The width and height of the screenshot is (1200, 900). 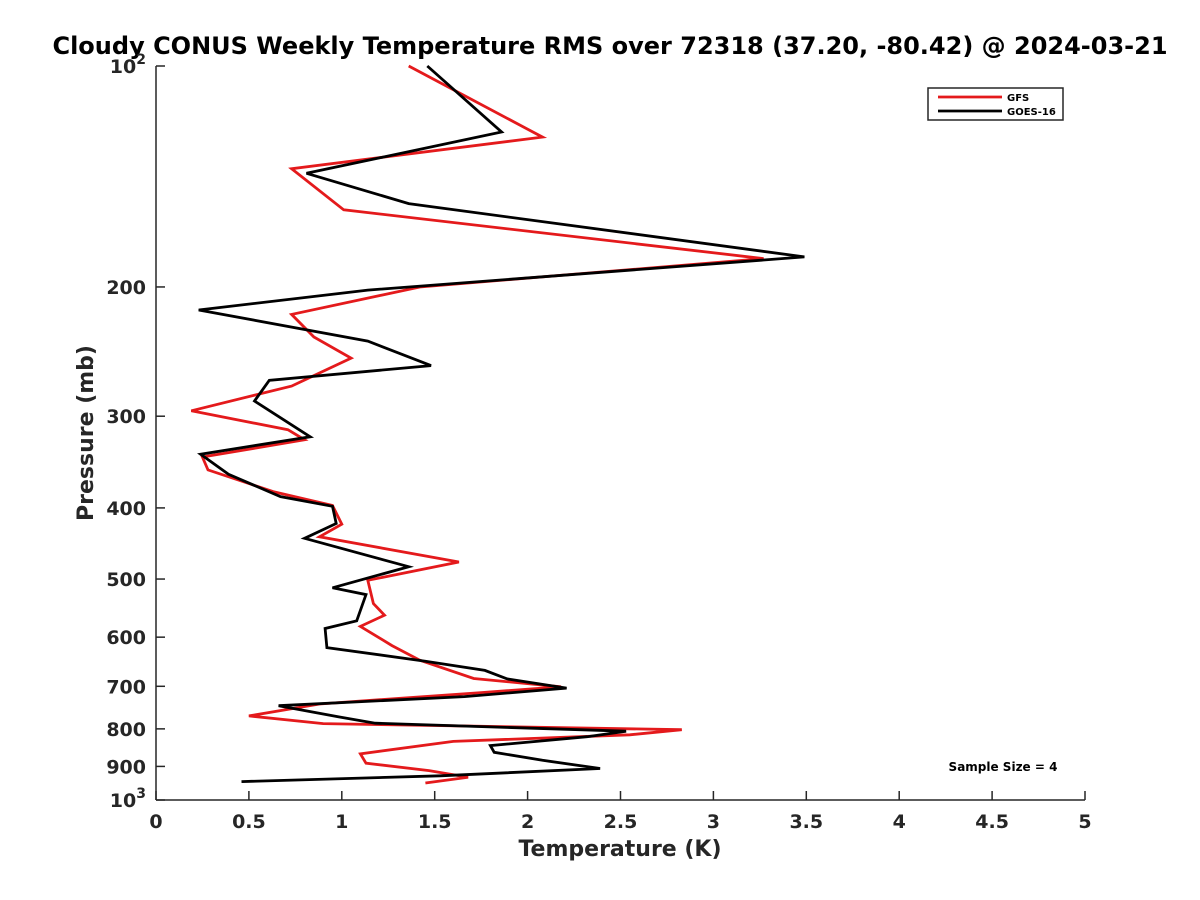 What do you see at coordinates (126, 417) in the screenshot?
I see `y-tick-label: 300` at bounding box center [126, 417].